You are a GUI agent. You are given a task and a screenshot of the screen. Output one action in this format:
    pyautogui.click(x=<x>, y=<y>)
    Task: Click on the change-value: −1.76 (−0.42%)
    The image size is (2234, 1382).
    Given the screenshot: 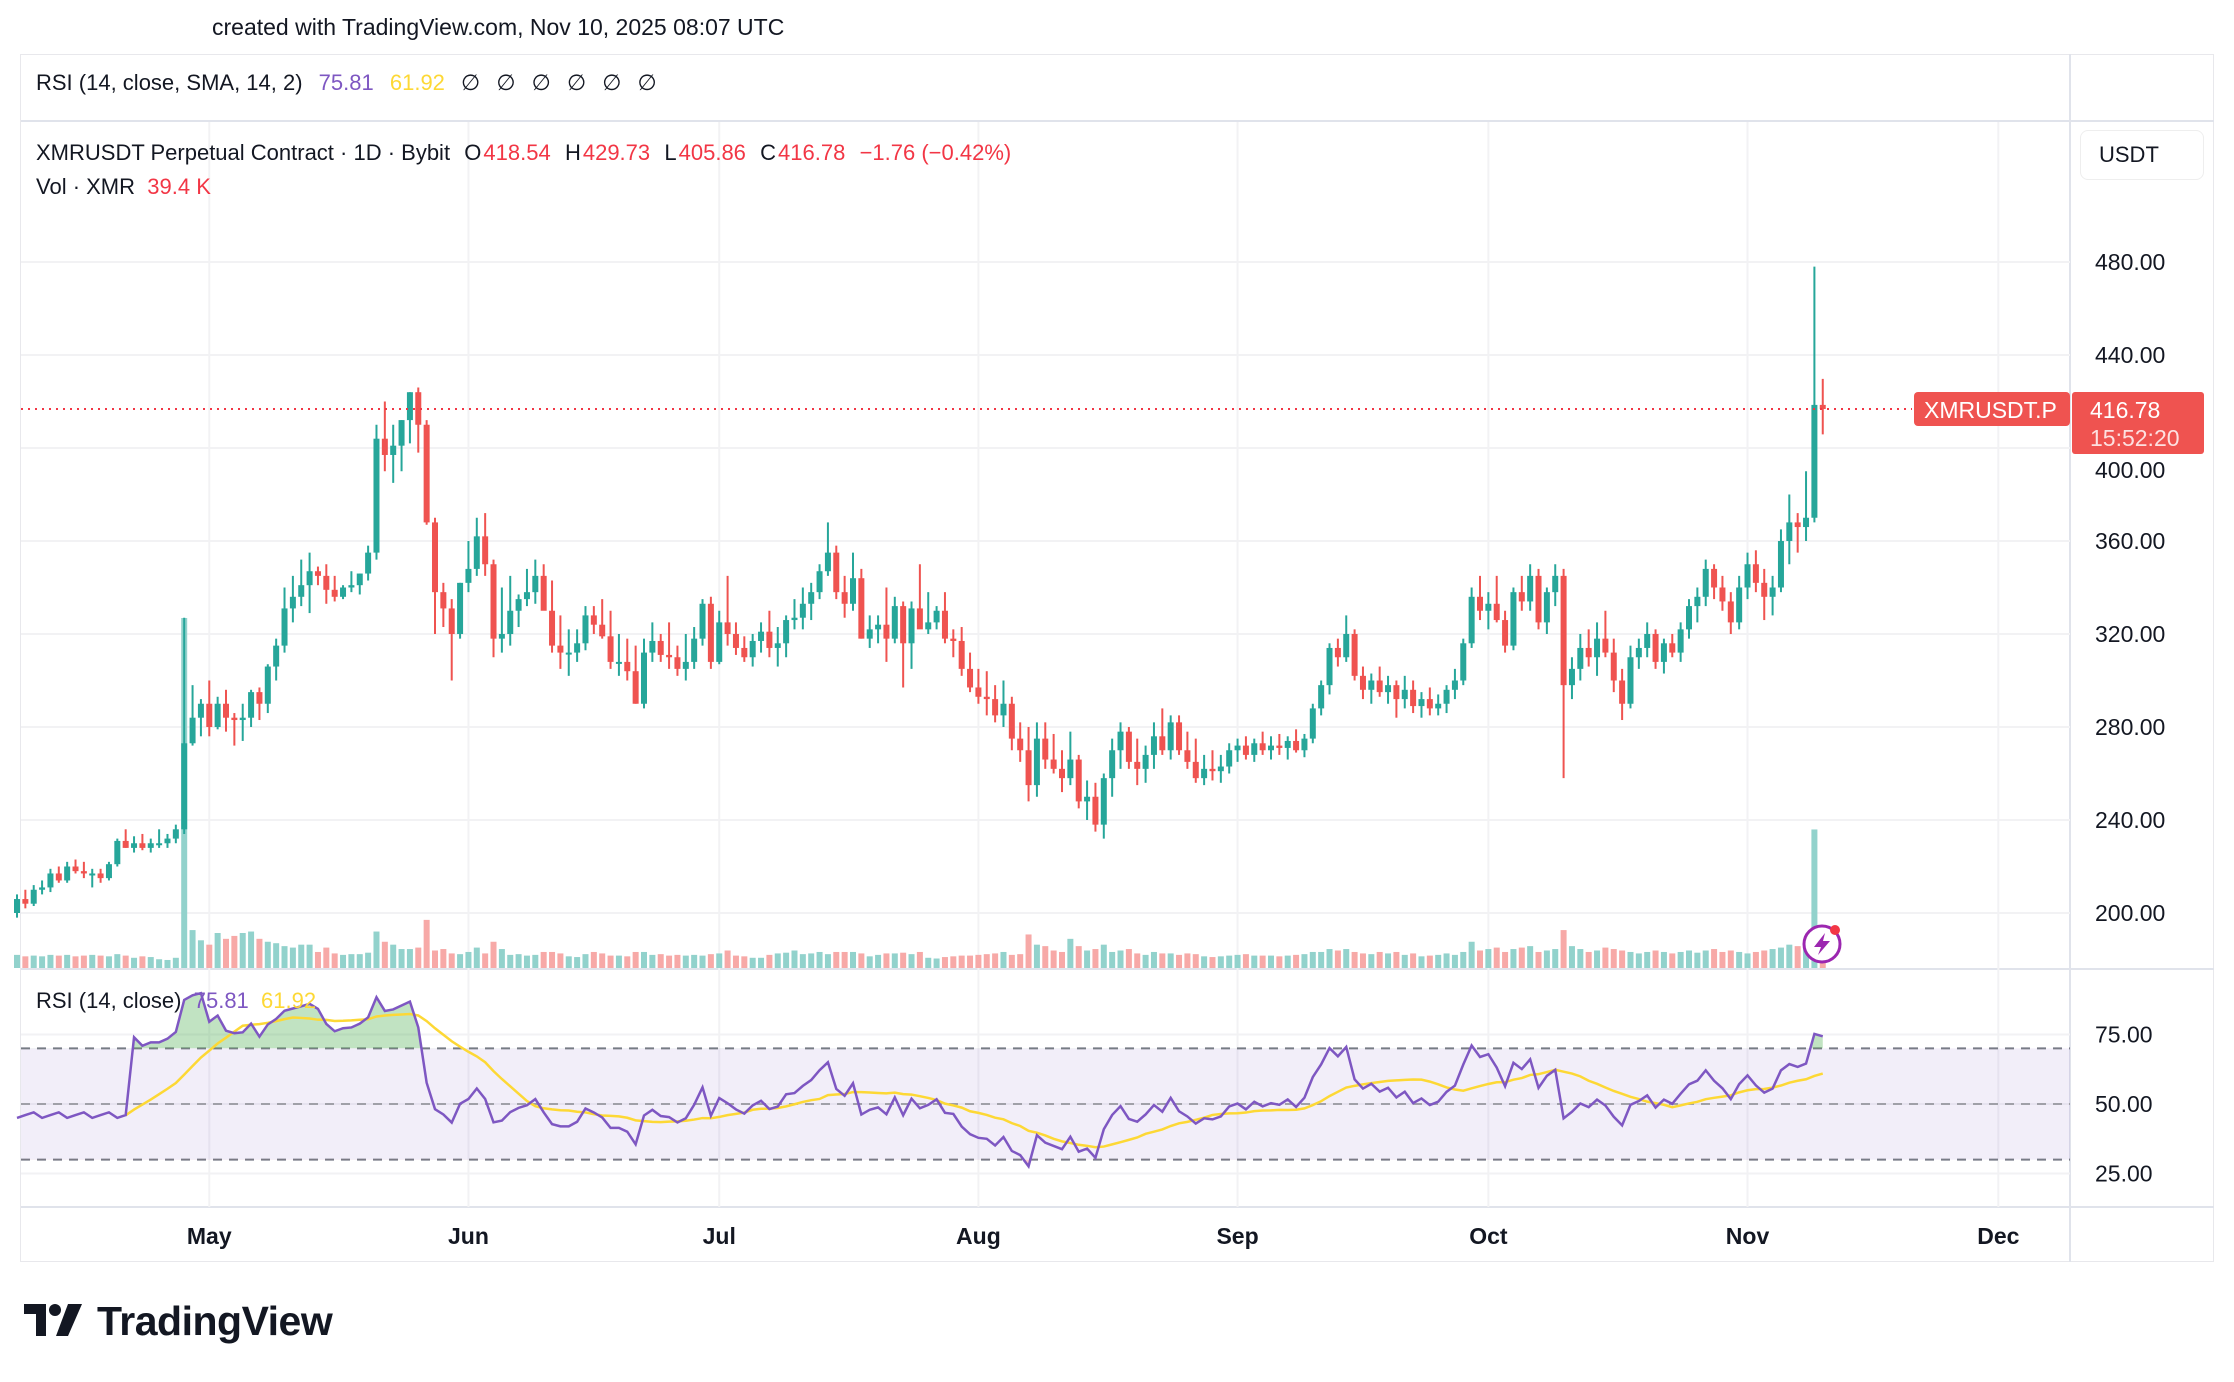 What is the action you would take?
    pyautogui.click(x=935, y=152)
    